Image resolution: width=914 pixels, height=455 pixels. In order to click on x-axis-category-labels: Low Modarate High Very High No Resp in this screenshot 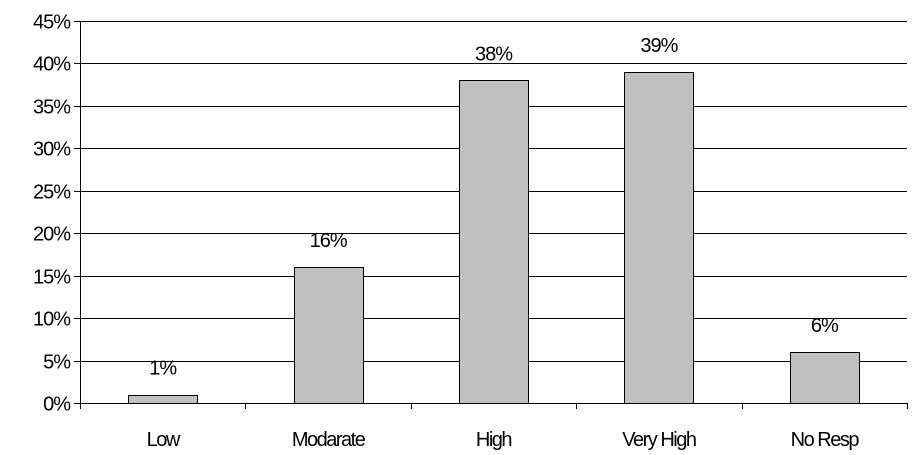, I will do `click(504, 440)`.